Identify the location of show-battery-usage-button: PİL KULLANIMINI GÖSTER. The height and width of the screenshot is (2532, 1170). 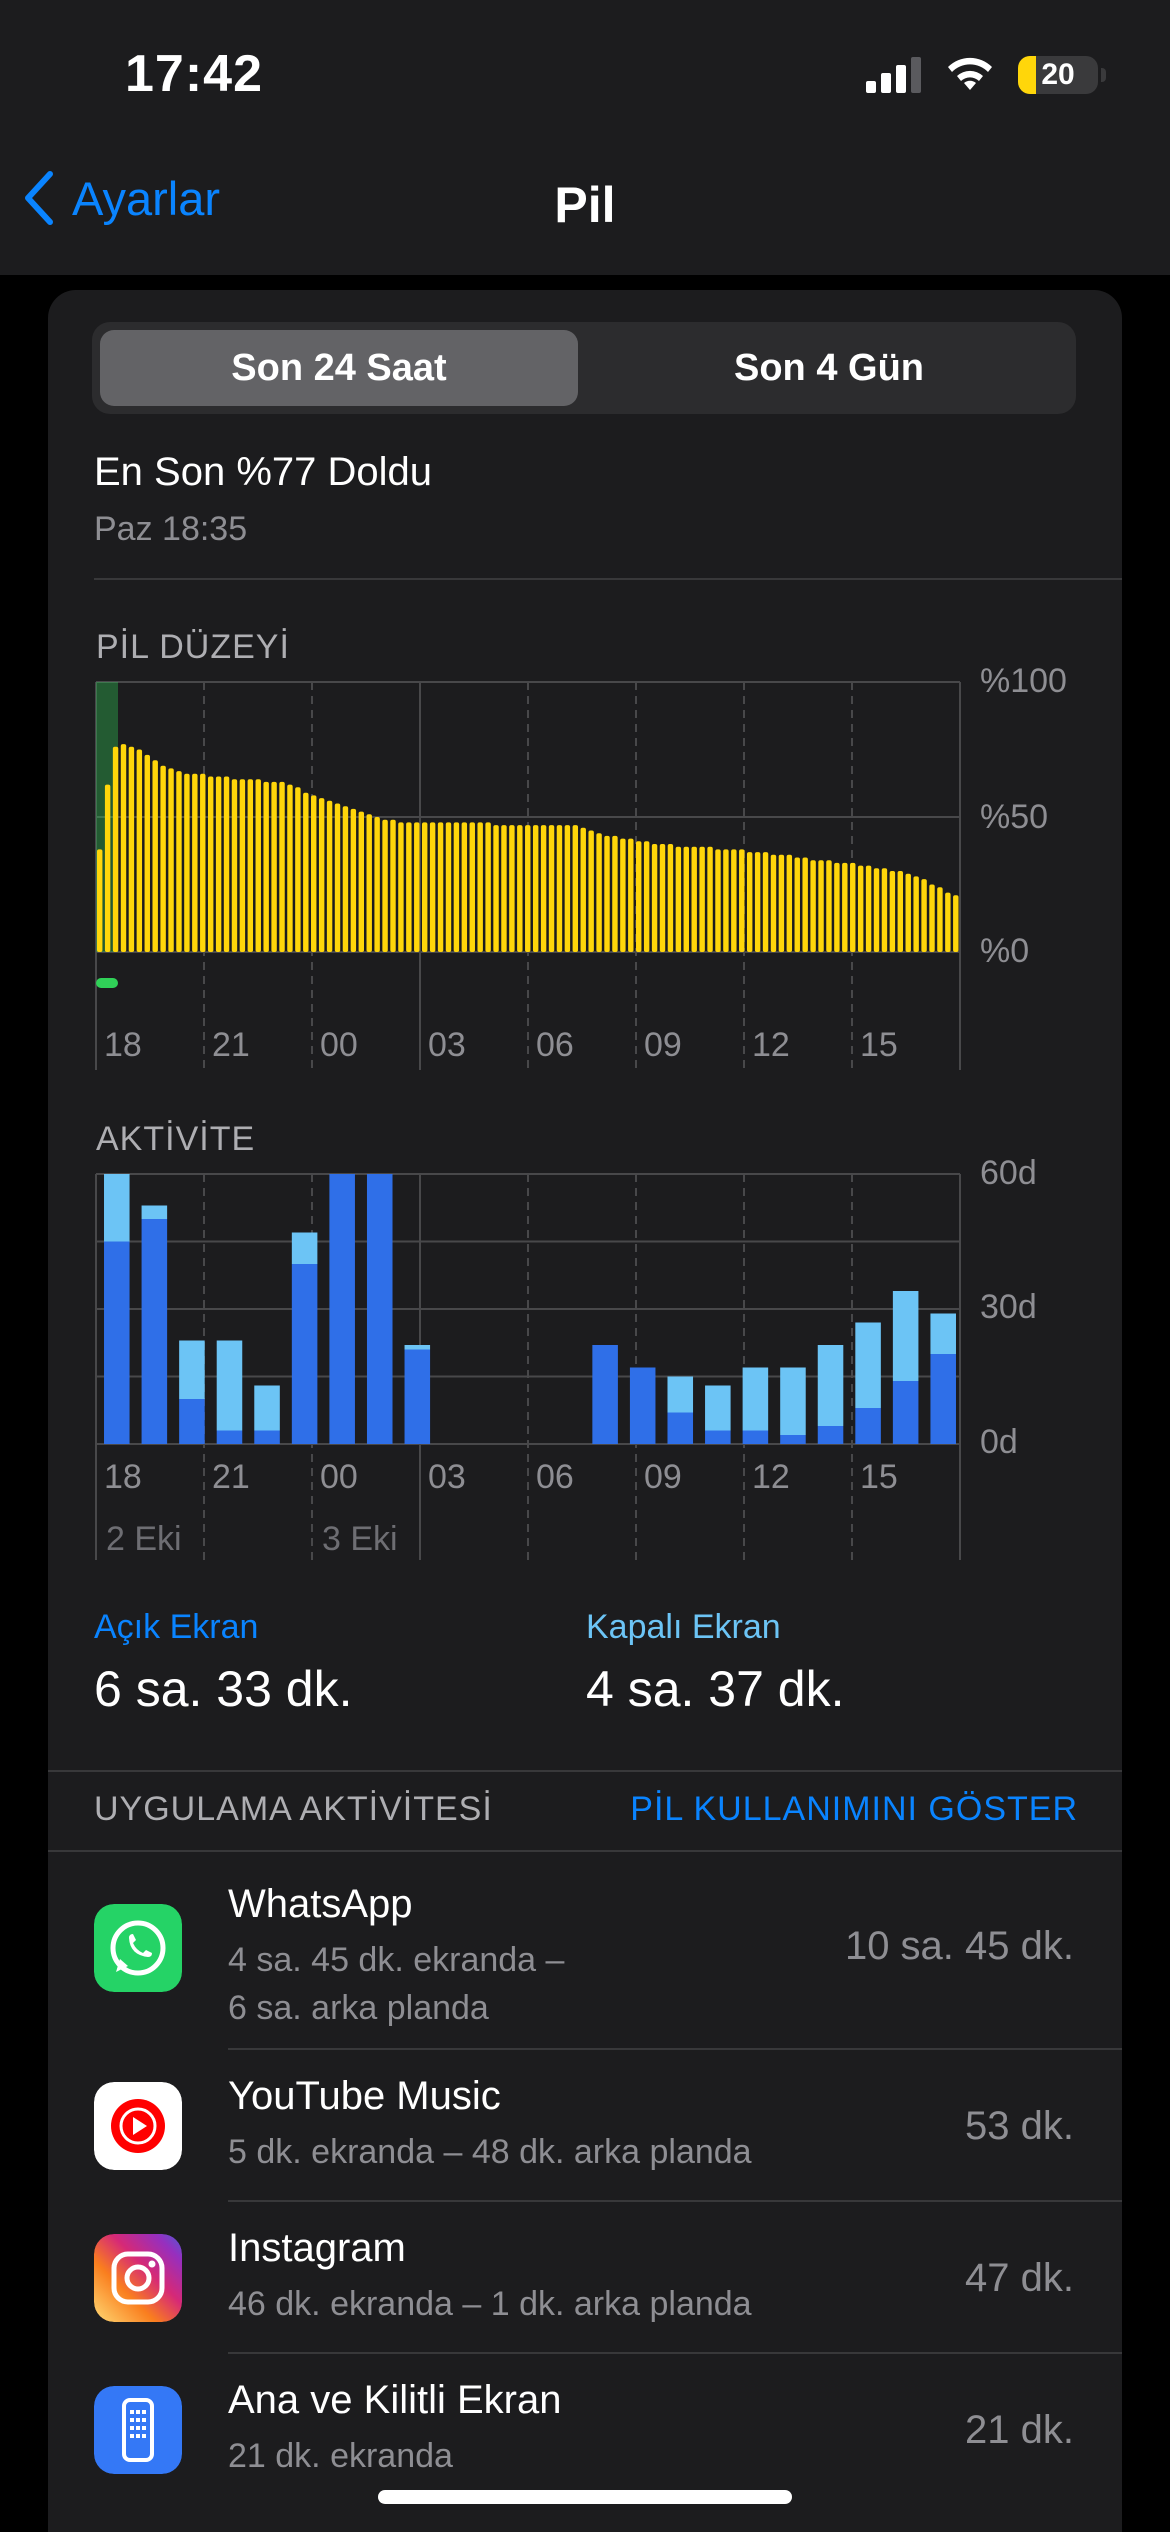
(854, 1809).